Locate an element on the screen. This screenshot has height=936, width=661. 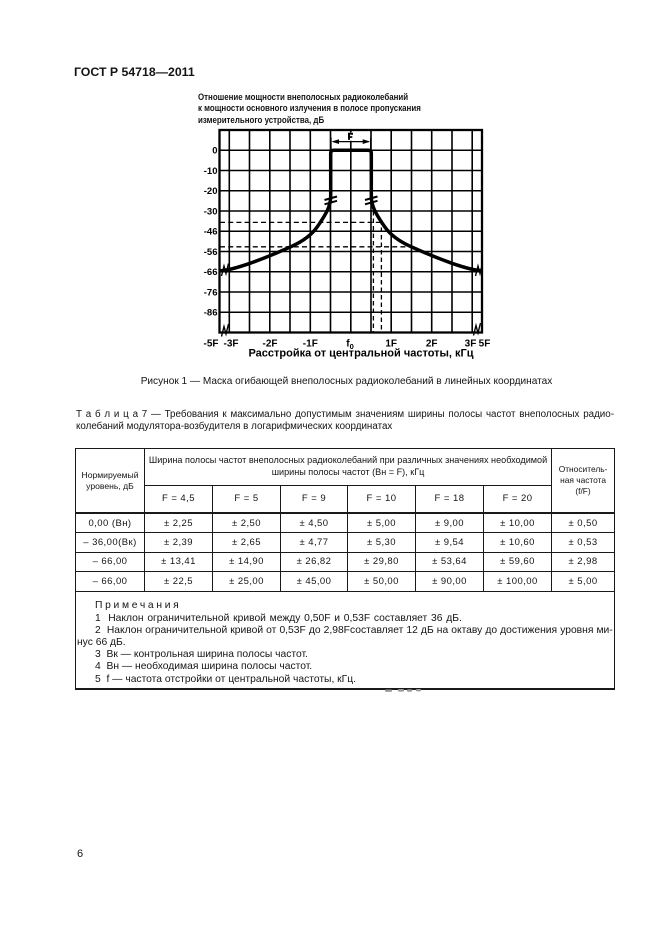
svg-text: -30 is located at coordinates (211, 211).